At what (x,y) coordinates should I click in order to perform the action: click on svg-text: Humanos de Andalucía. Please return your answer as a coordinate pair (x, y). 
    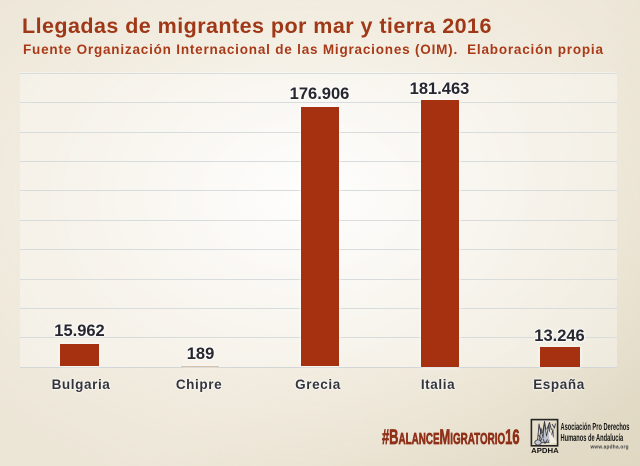
    Looking at the image, I should click on (592, 438).